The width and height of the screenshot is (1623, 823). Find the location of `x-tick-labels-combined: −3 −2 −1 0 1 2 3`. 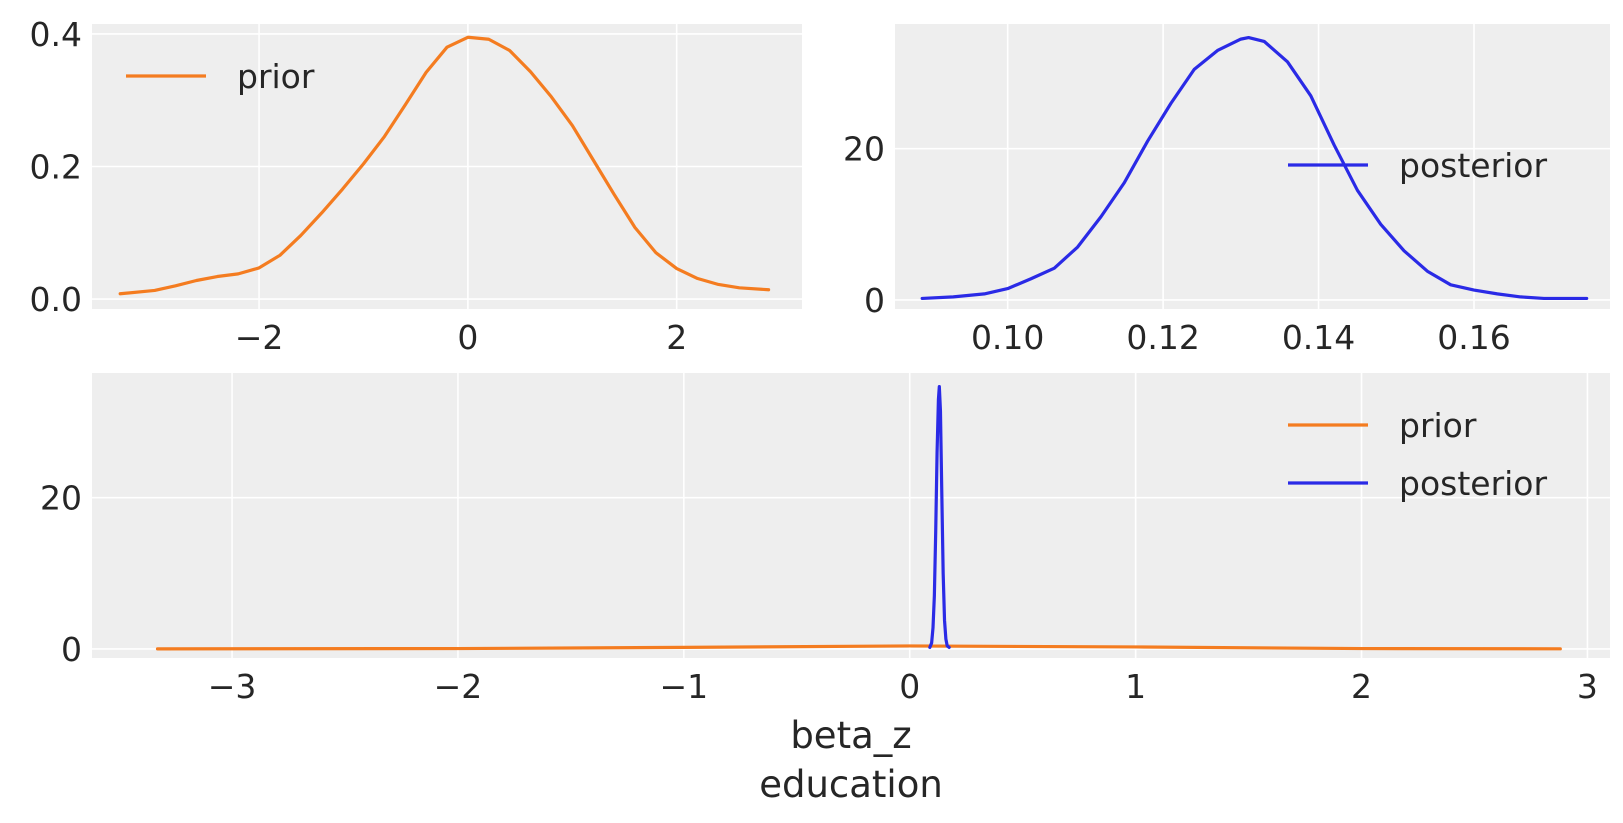

x-tick-labels-combined: −3 −2 −1 0 1 2 3 is located at coordinates (903, 686).